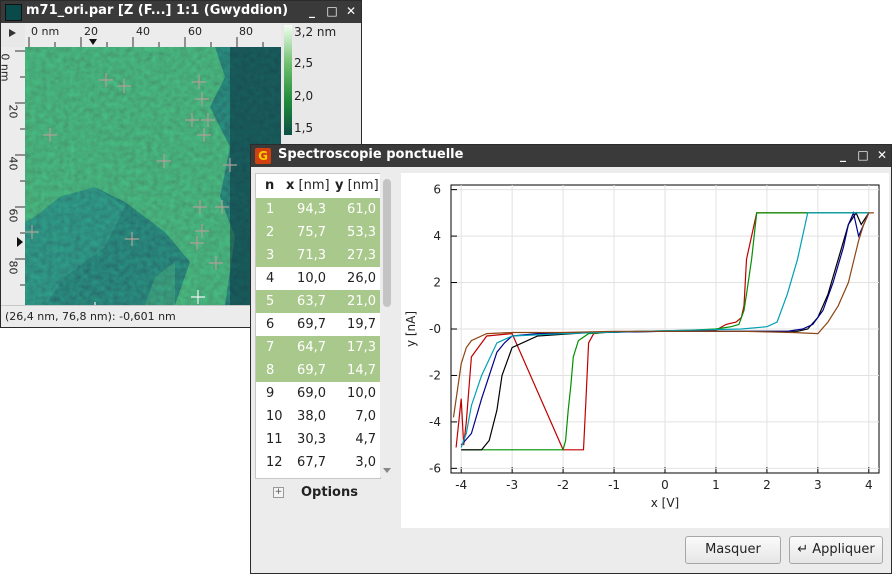  I want to click on cell-n: 11, so click(274, 439).